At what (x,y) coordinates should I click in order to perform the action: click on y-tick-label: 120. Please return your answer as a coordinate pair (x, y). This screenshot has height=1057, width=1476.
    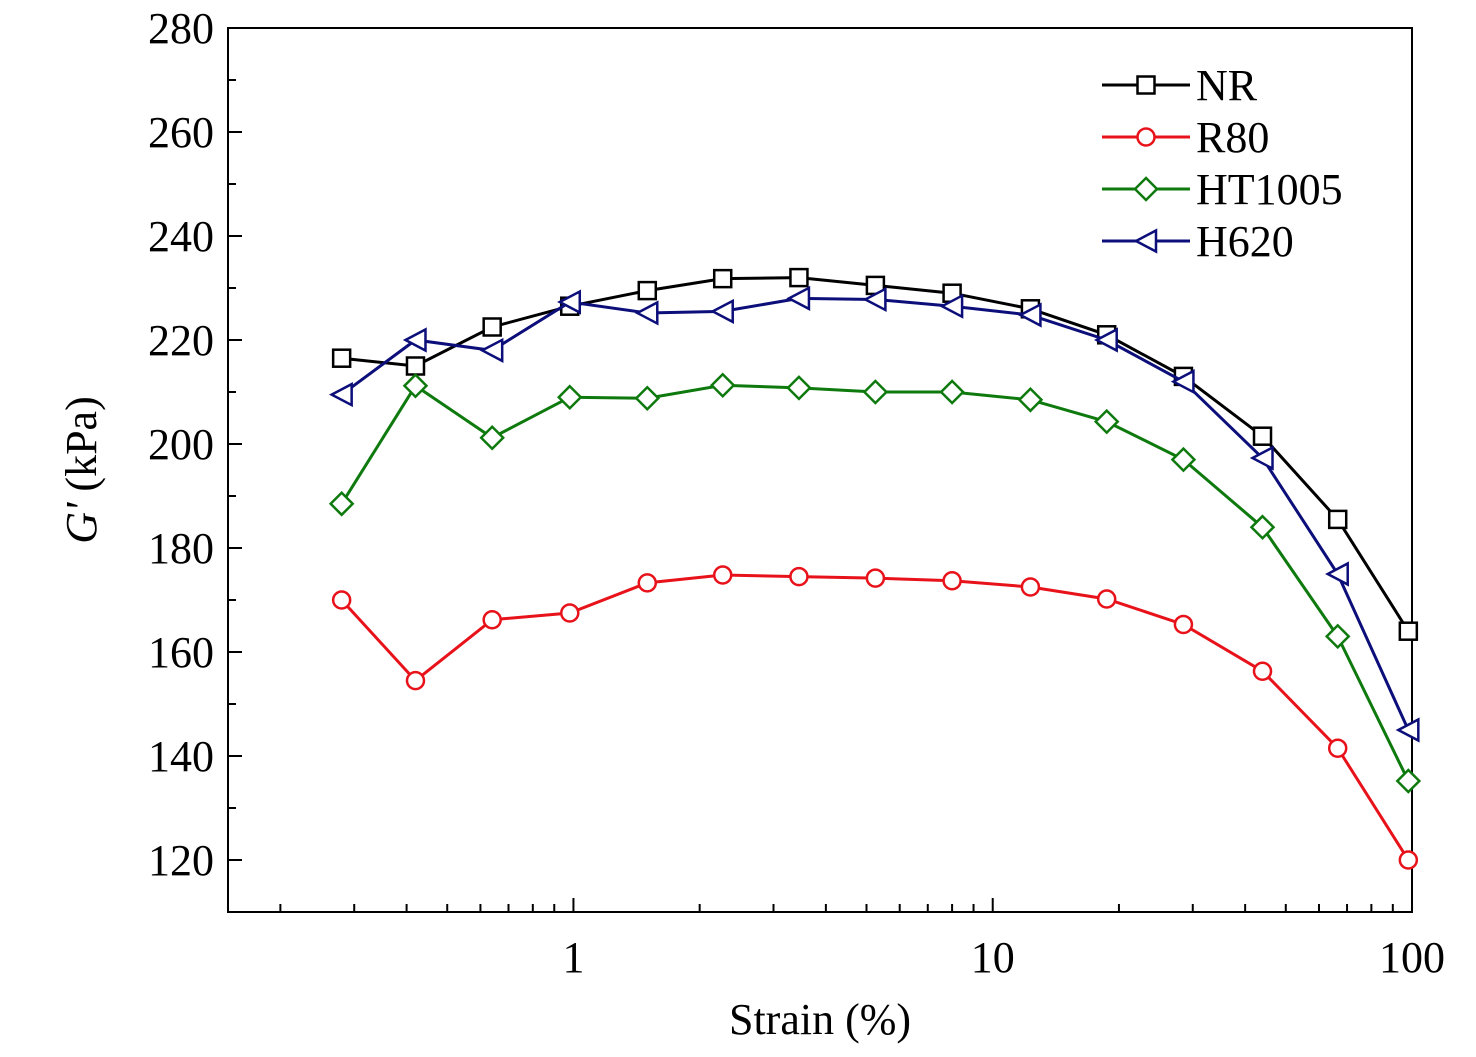
    Looking at the image, I should click on (181, 860).